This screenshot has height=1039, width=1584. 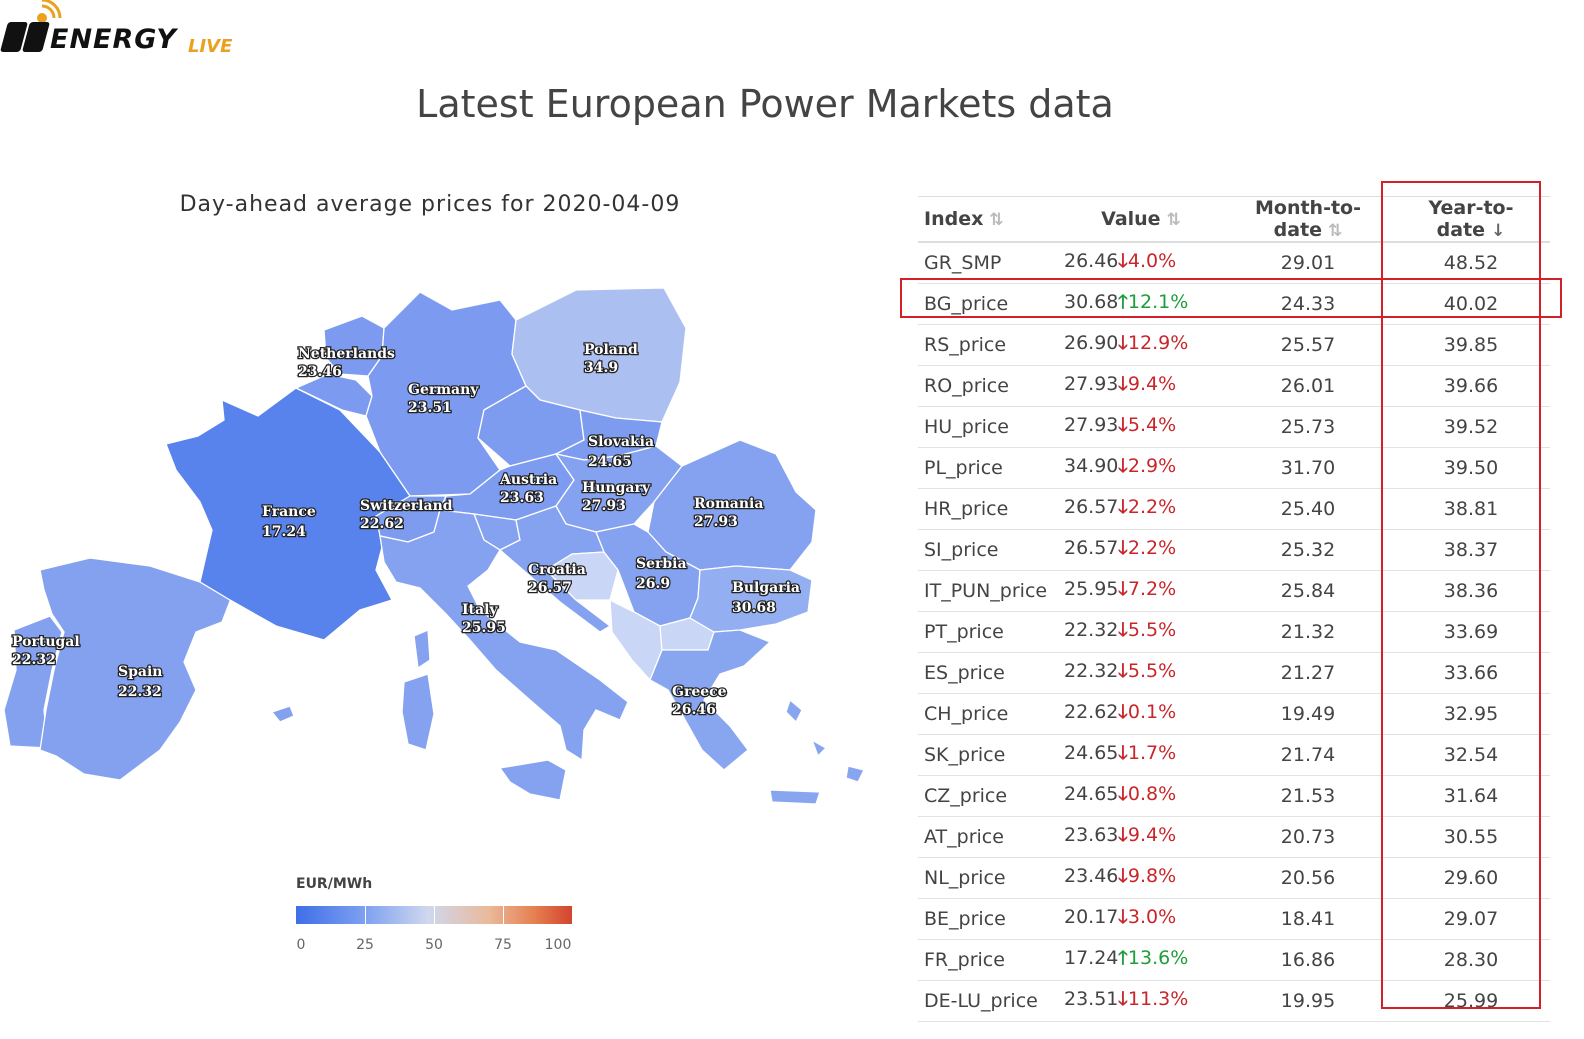 I want to click on cell-month-to-date: 29.01, so click(x=1308, y=263).